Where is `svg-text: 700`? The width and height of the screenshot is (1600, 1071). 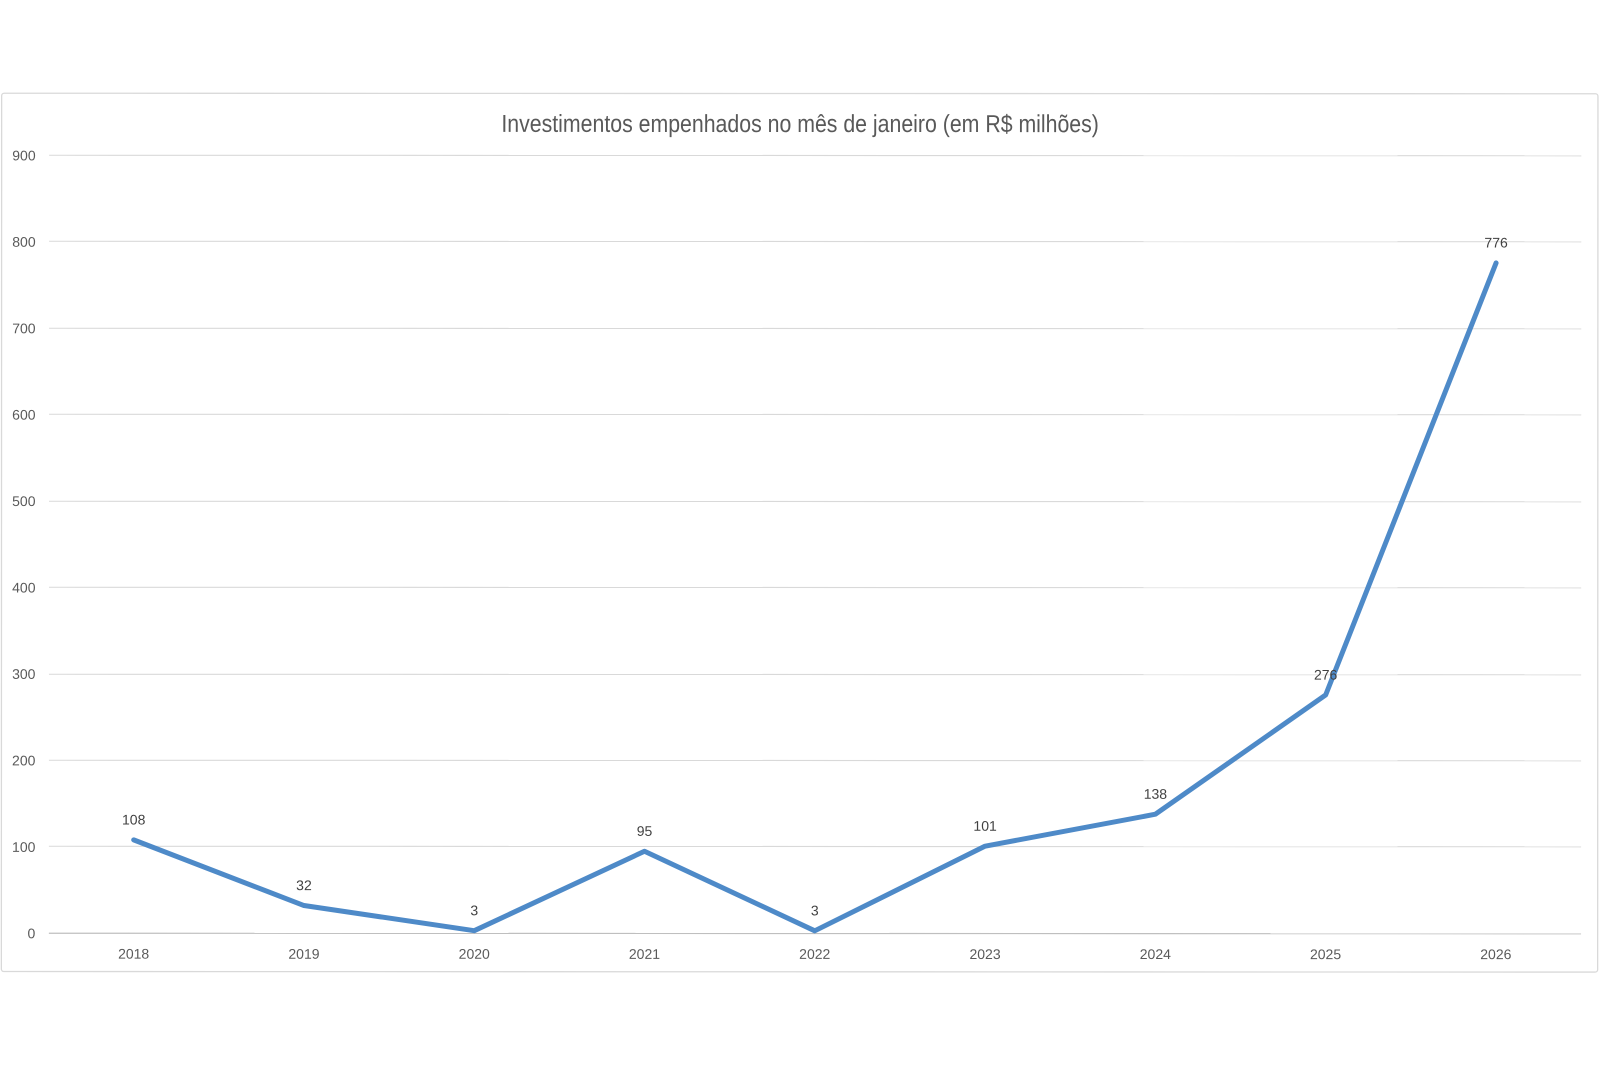
svg-text: 700 is located at coordinates (24, 328).